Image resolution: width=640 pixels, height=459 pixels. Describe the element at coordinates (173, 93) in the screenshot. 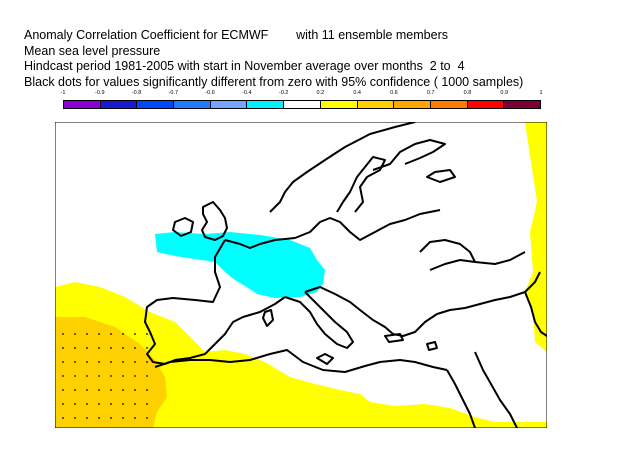

I see `color-legend-tick: -0.7` at that location.